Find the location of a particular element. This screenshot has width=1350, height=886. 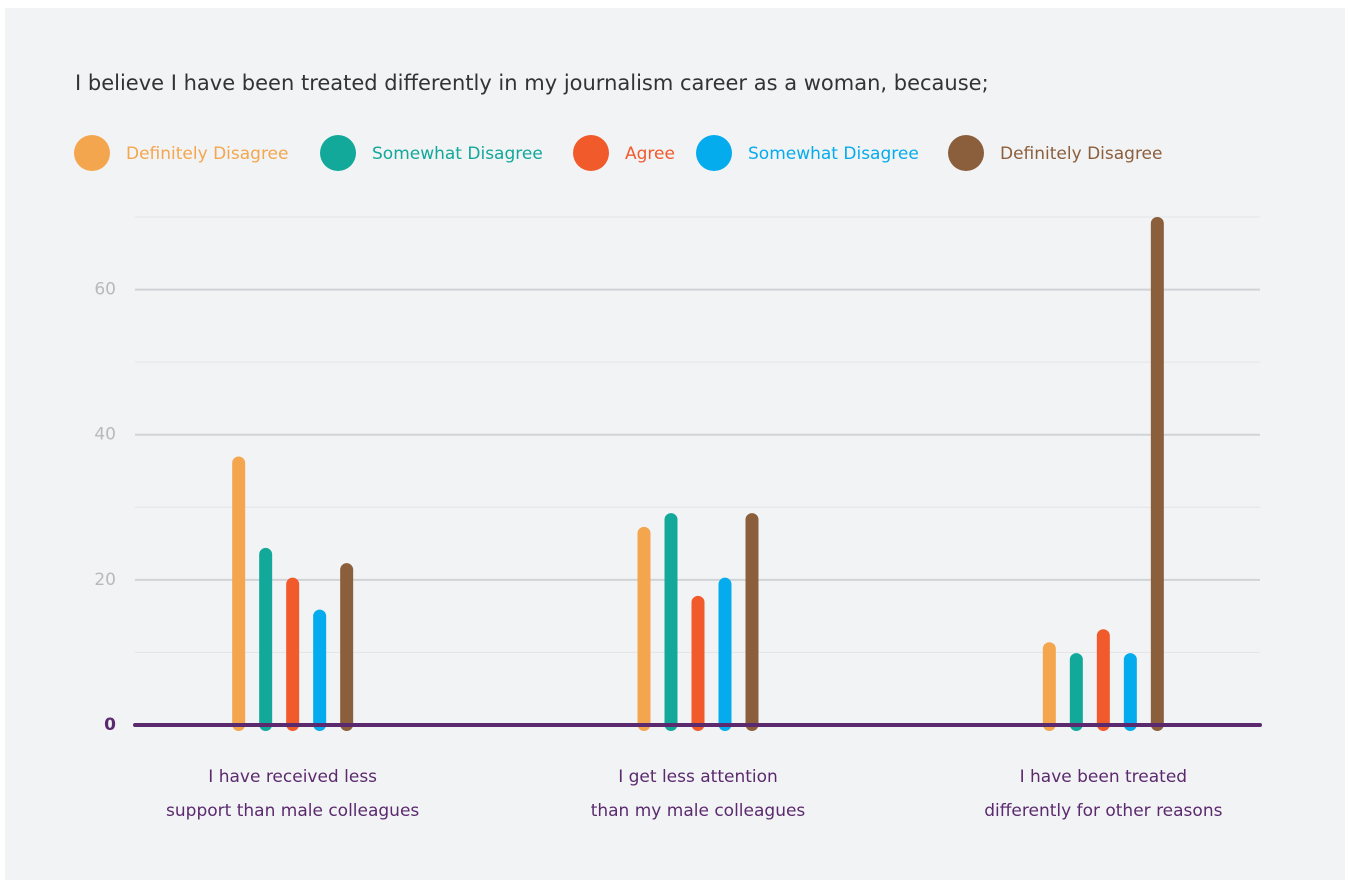

x-tick-label: I have received less is located at coordinates (292, 777).